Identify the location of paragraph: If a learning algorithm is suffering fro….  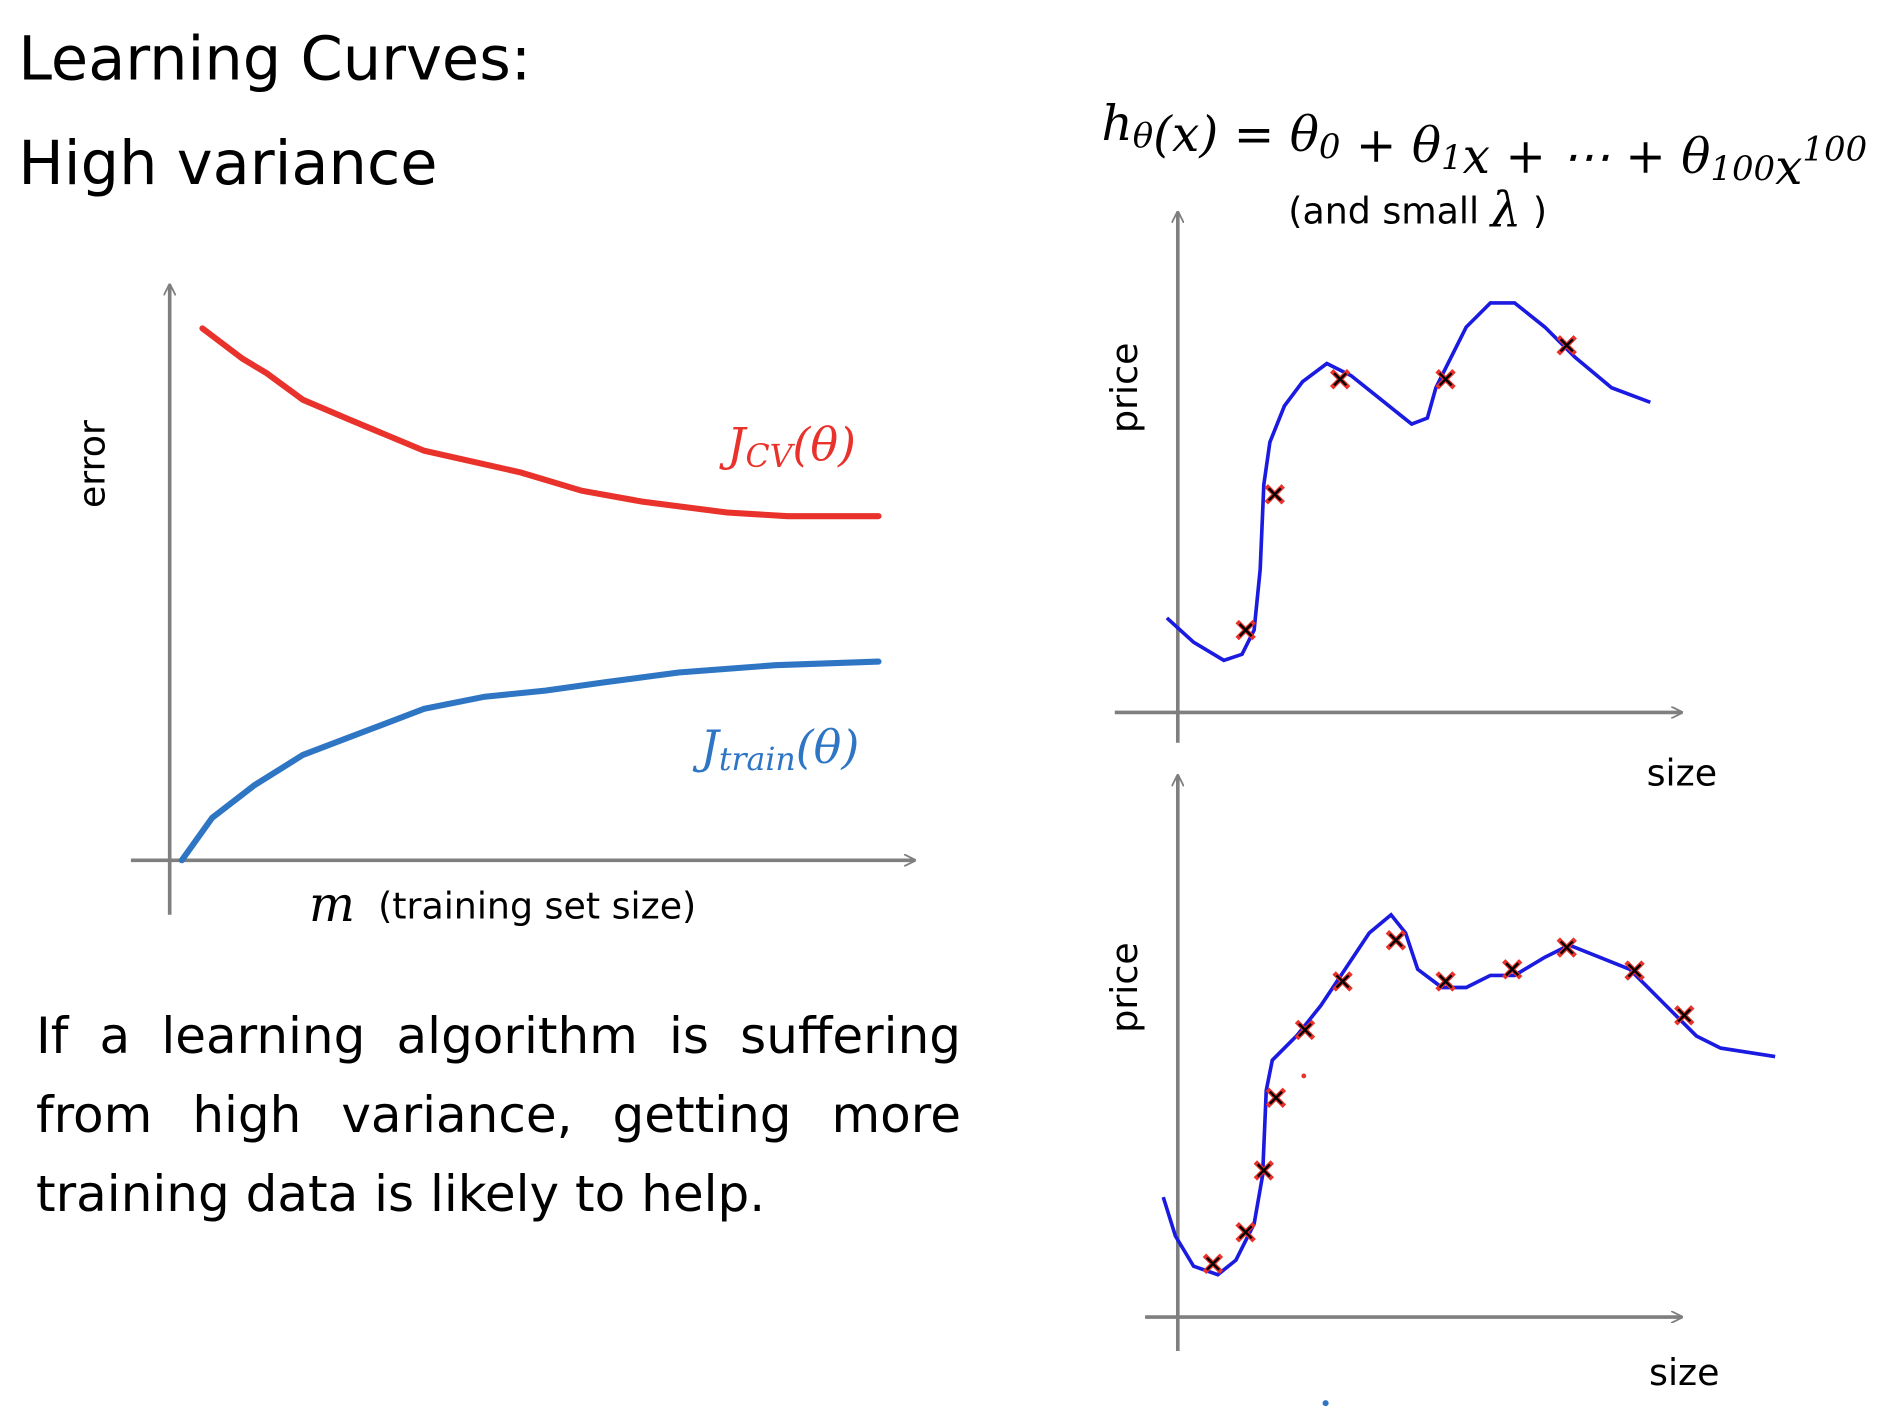
(498, 1115).